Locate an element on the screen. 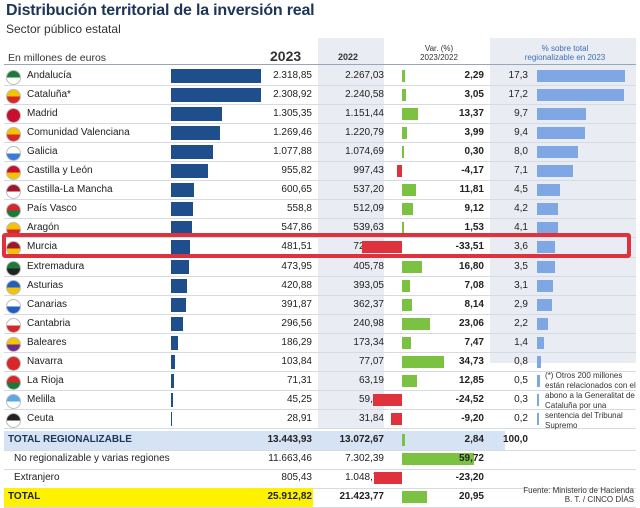 This screenshot has width=640, height=508. value-2022: 1.074,69 is located at coordinates (364, 152).